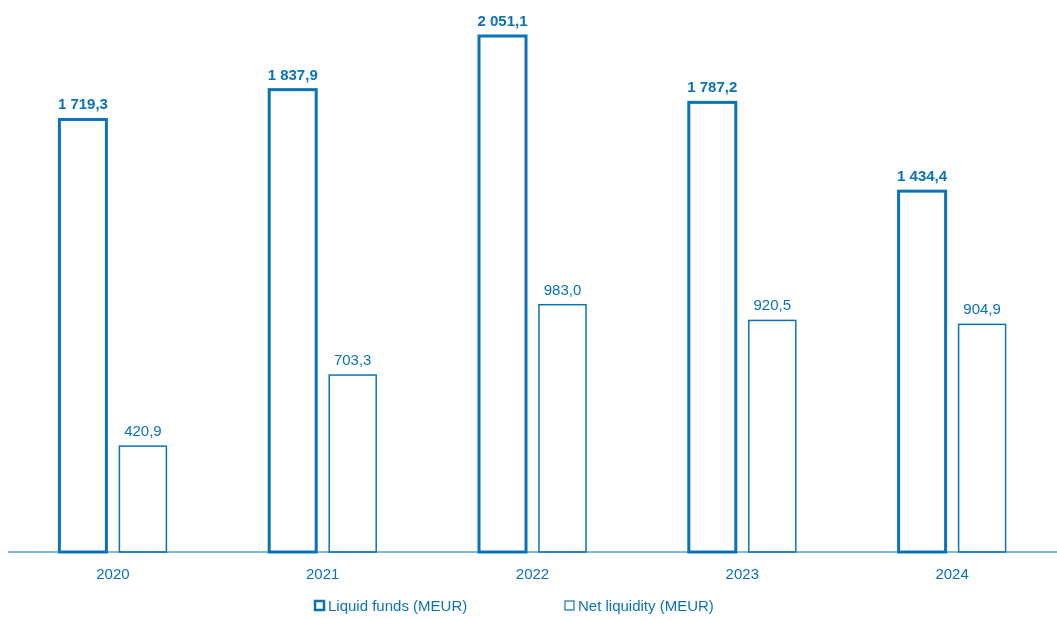 This screenshot has height=619, width=1057. I want to click on data-label: 1 787,2, so click(712, 87).